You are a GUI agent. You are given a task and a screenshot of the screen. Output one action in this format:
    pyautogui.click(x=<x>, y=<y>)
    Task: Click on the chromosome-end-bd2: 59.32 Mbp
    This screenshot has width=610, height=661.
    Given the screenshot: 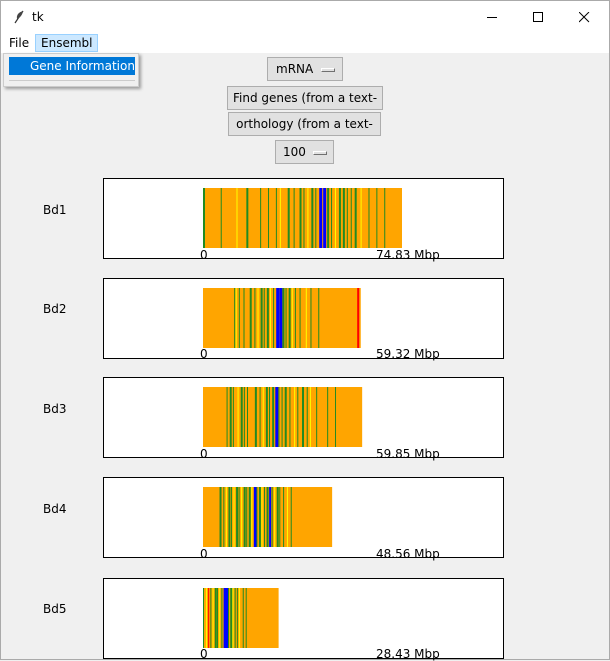 What is the action you would take?
    pyautogui.click(x=408, y=354)
    